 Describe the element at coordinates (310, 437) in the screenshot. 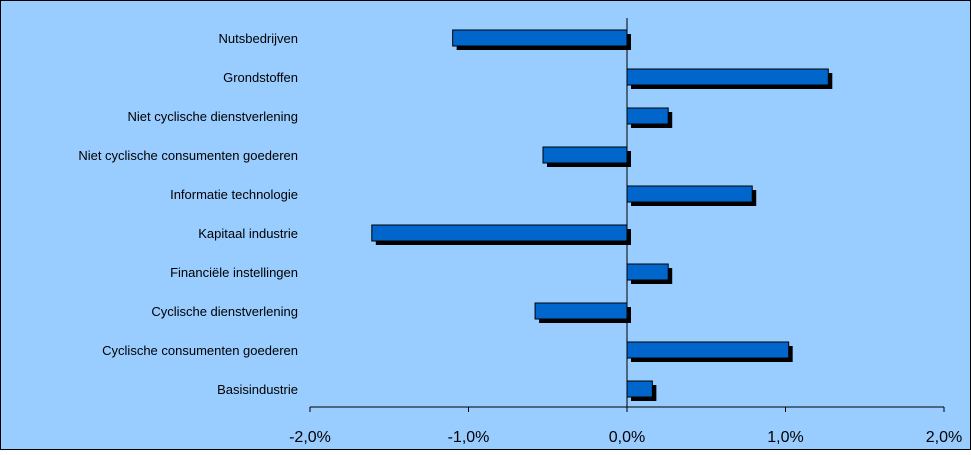

I see `x-tick-label: -2,0%` at that location.